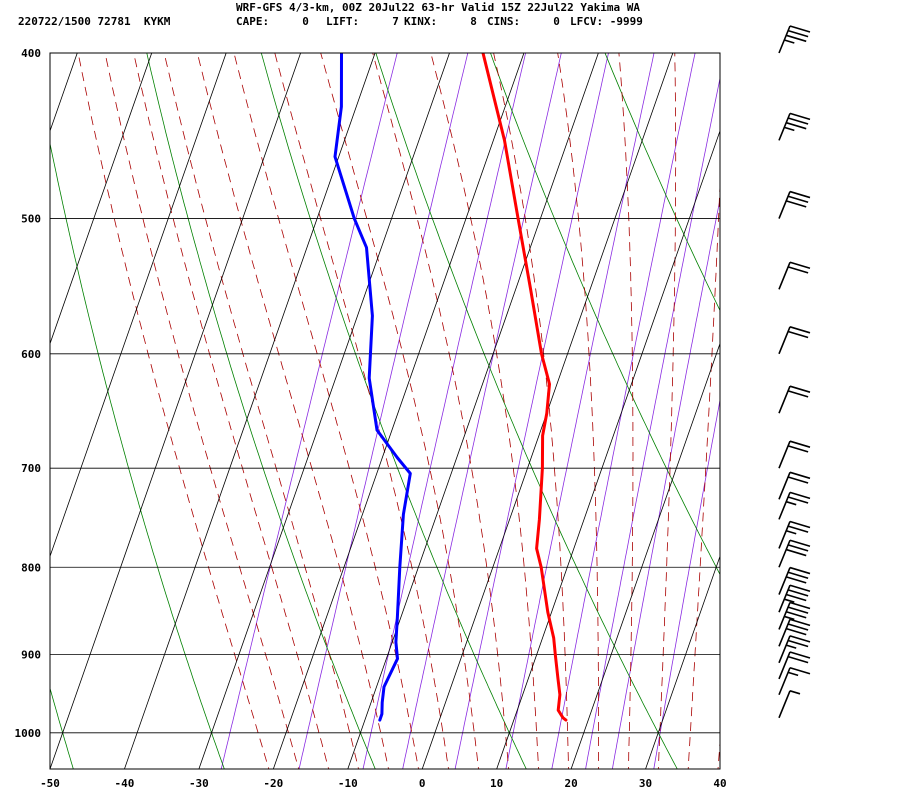  Describe the element at coordinates (496, 783) in the screenshot. I see `x-tick-label: 10` at that location.